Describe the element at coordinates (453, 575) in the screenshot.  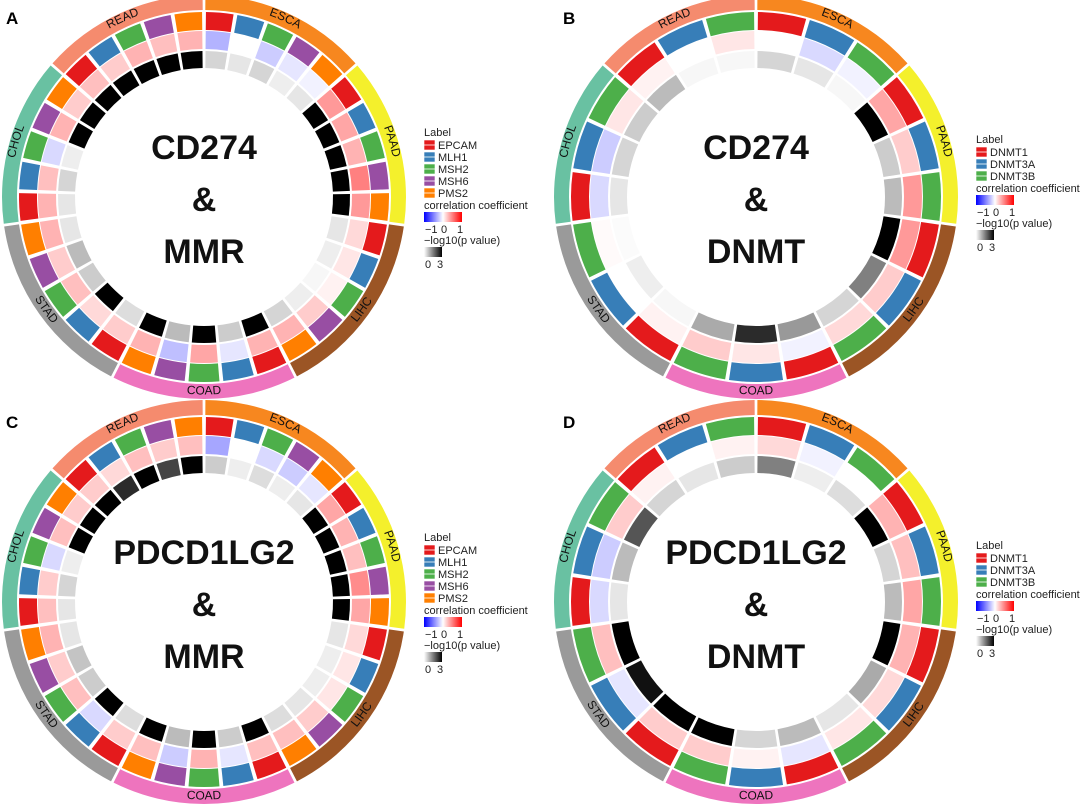
I see `legend-gene: MSH2` at that location.